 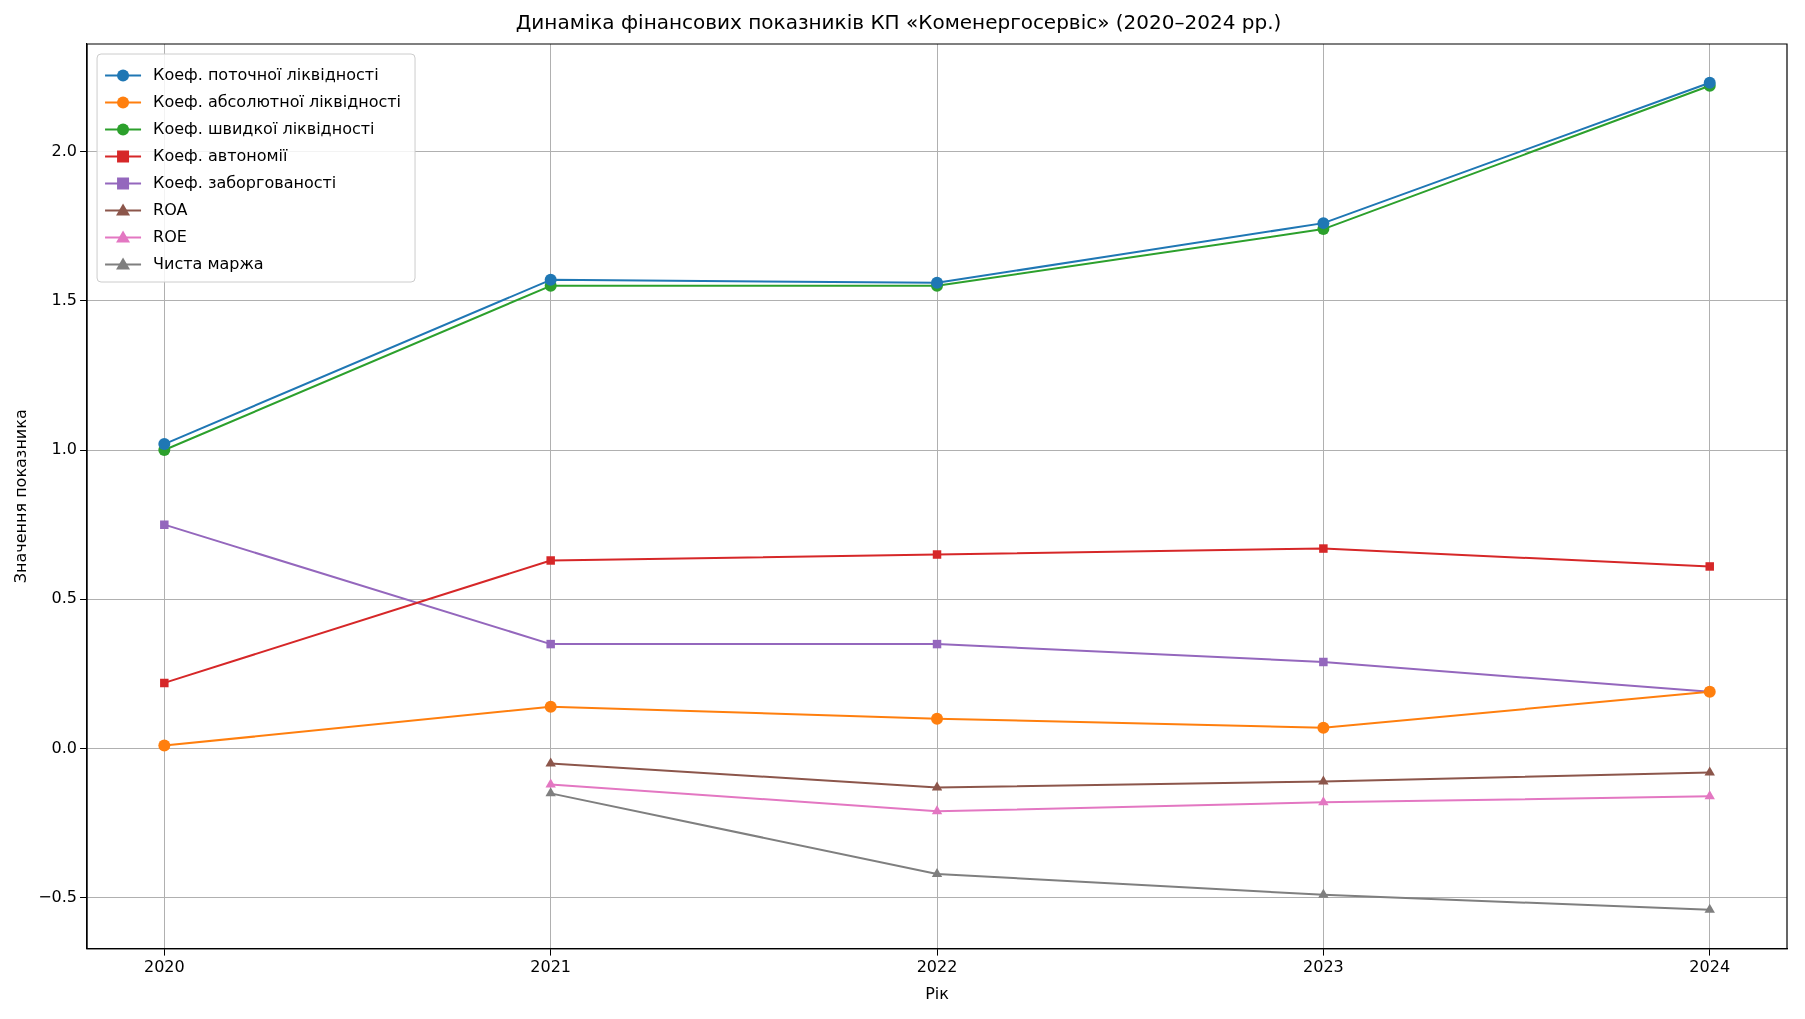 I want to click on y-axis-title: Значення показника, so click(x=20, y=496).